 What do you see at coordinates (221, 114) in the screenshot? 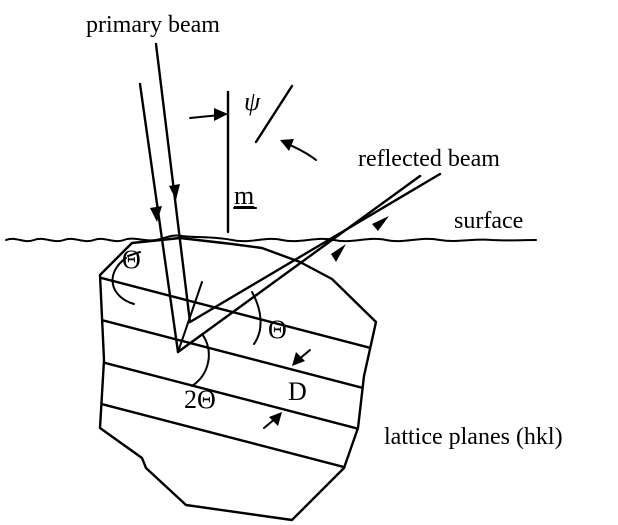
I see `psi-arrow-left-head` at bounding box center [221, 114].